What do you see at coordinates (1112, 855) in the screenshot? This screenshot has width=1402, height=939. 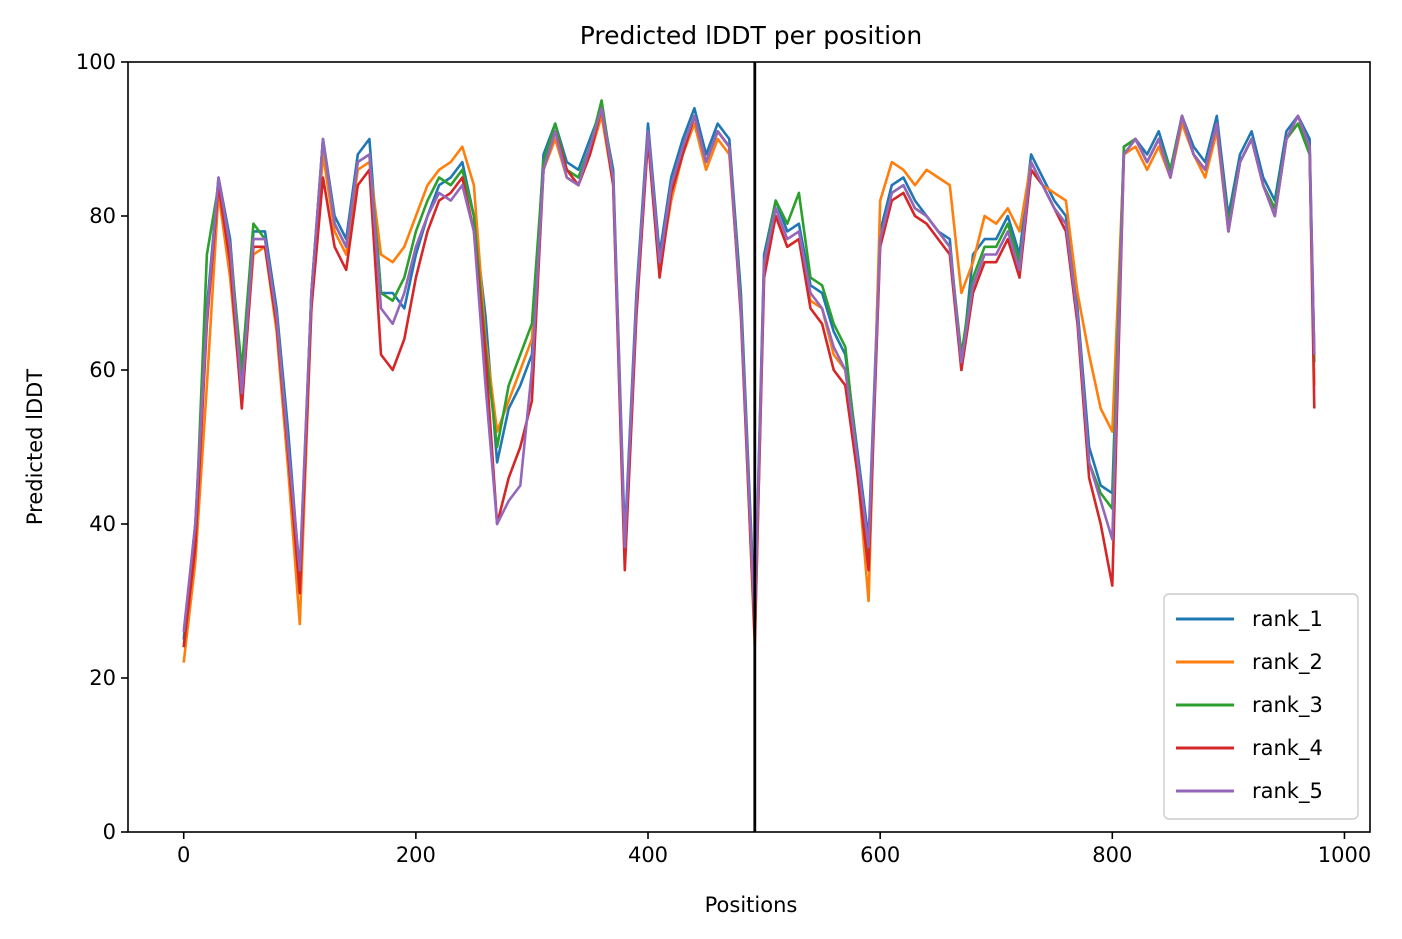 I see `x-tick-label: 800` at bounding box center [1112, 855].